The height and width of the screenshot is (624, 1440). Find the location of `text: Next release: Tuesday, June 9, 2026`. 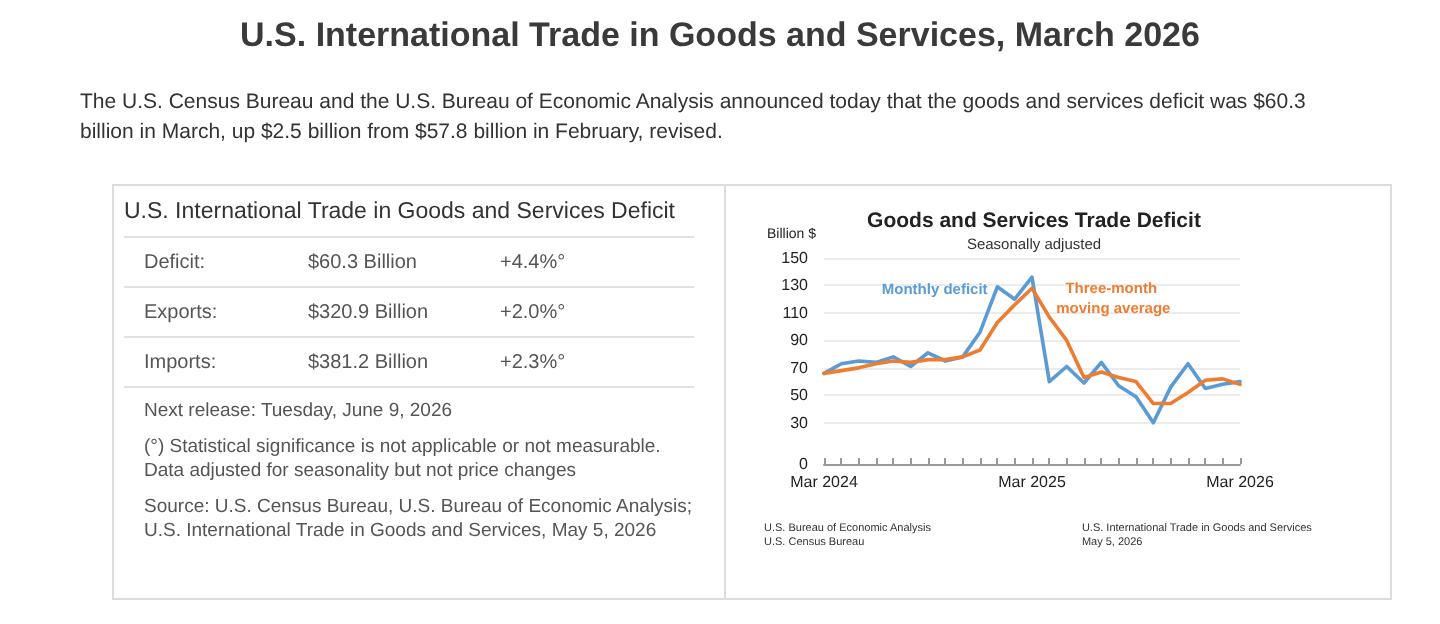

text: Next release: Tuesday, June 9, 2026 is located at coordinates (409, 405).